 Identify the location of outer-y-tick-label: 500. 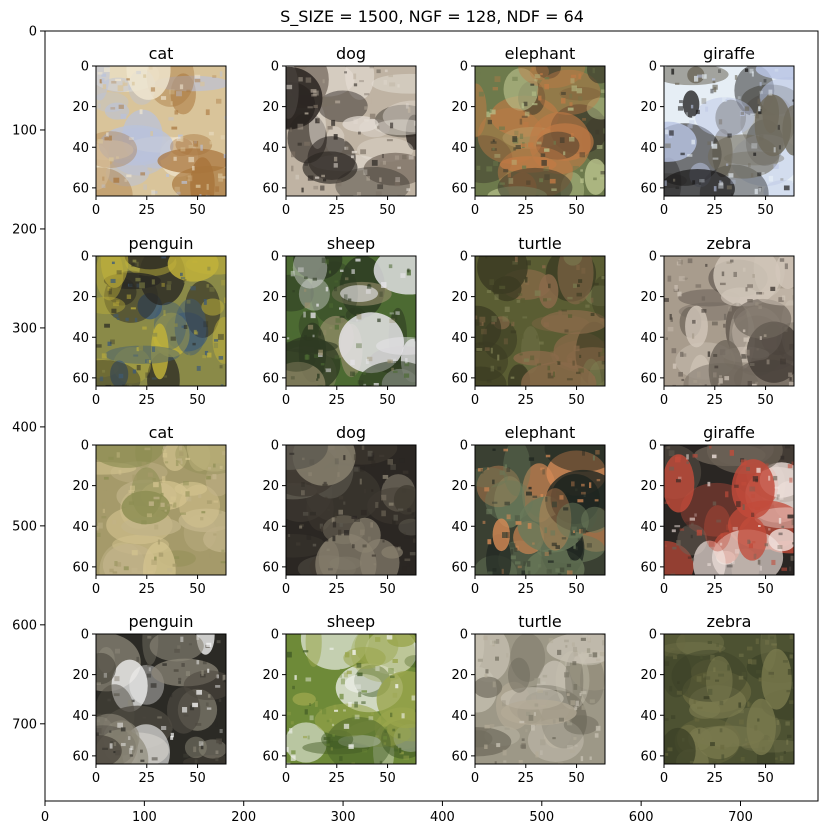
(24, 526).